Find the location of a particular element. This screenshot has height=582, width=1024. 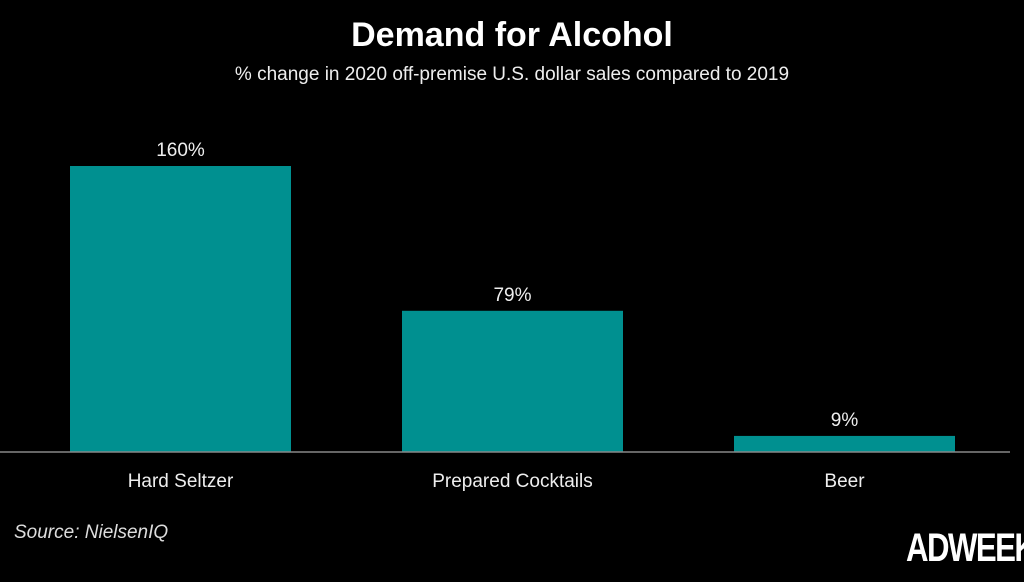

category-label: Hard Seltzer is located at coordinates (181, 481).